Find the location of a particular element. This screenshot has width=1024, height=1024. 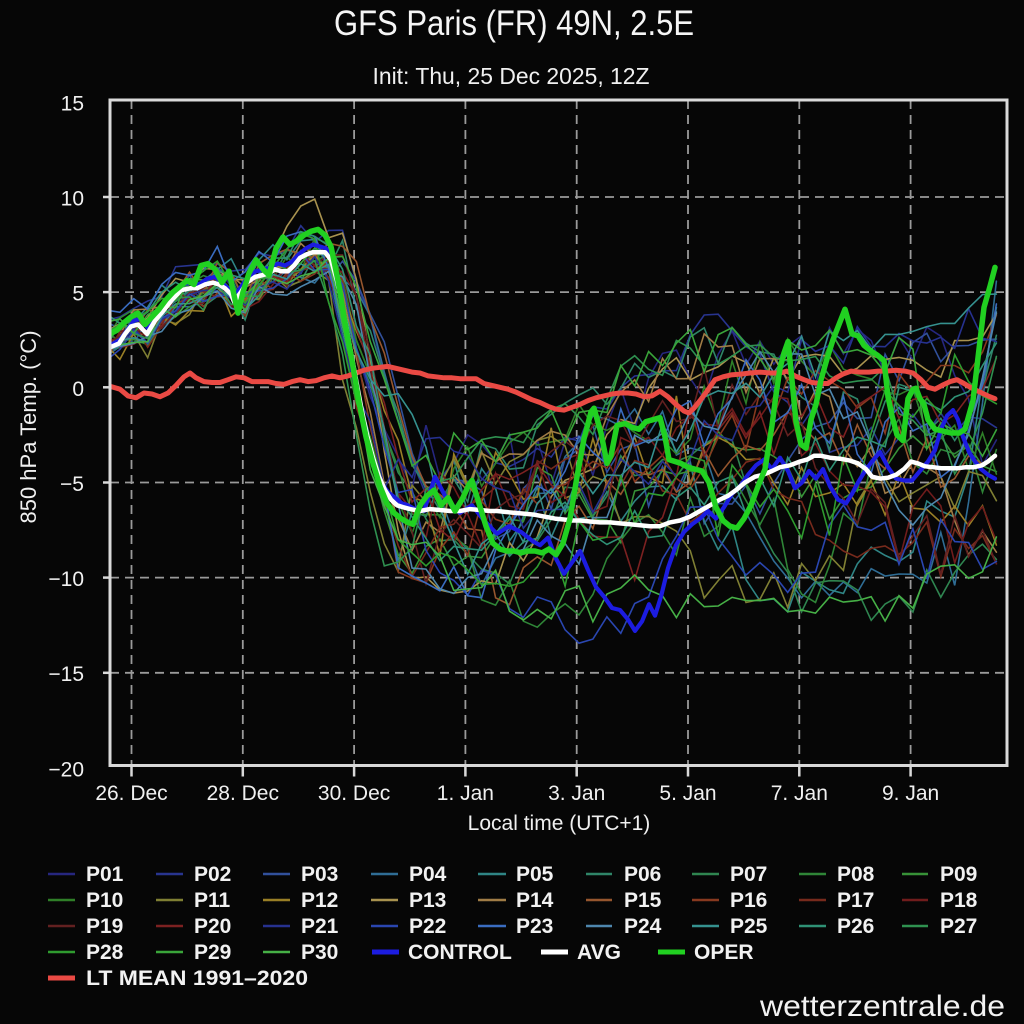

svg-text: P05 is located at coordinates (535, 874).